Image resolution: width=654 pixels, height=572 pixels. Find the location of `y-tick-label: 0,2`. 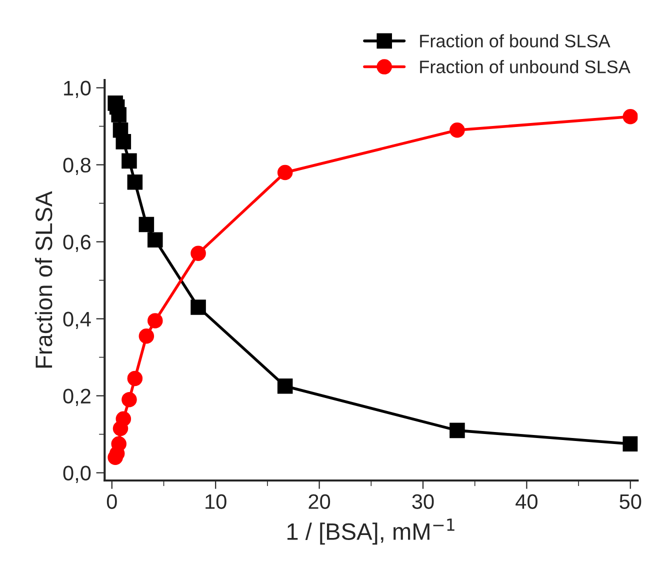

y-tick-label: 0,2 is located at coordinates (76, 397).